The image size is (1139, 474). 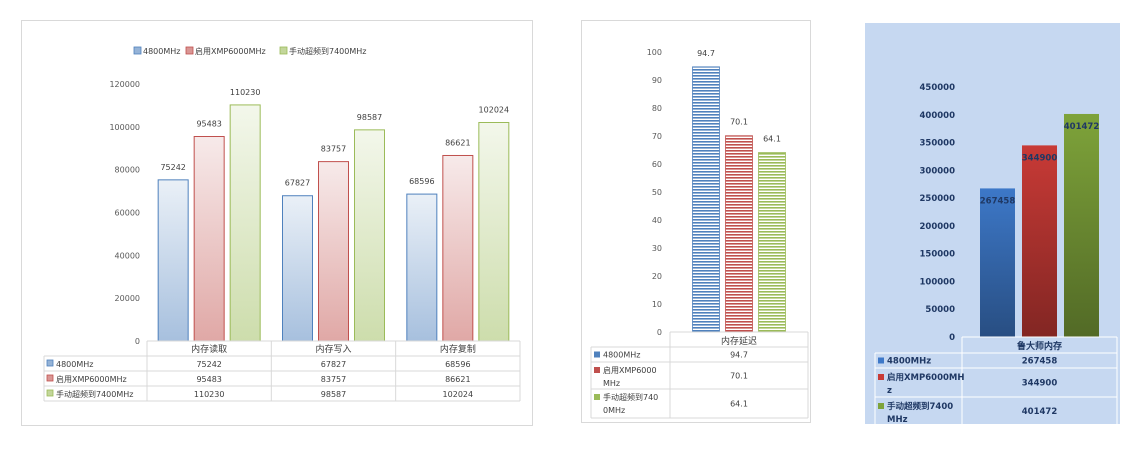 I want to click on data-label: 110230, so click(x=245, y=92).